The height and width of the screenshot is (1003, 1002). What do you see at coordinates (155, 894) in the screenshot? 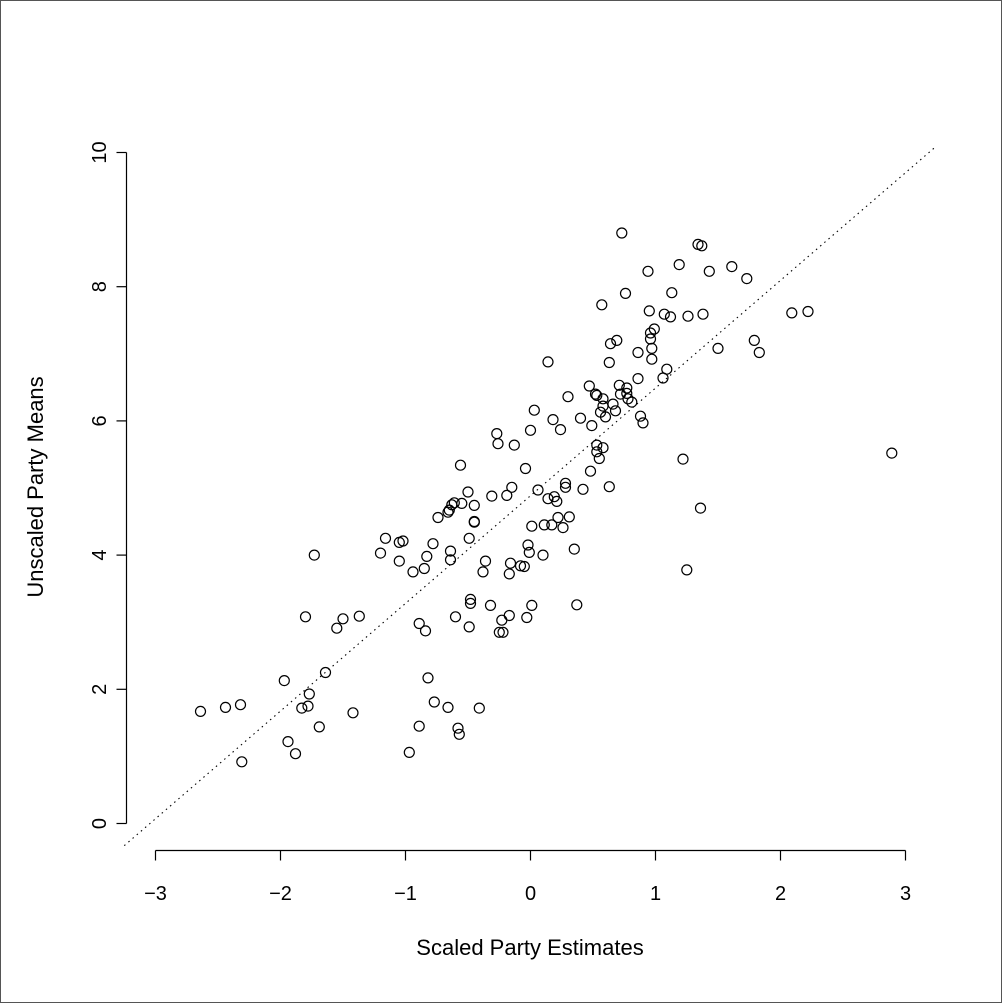
I see `x-tick-label: −3` at bounding box center [155, 894].